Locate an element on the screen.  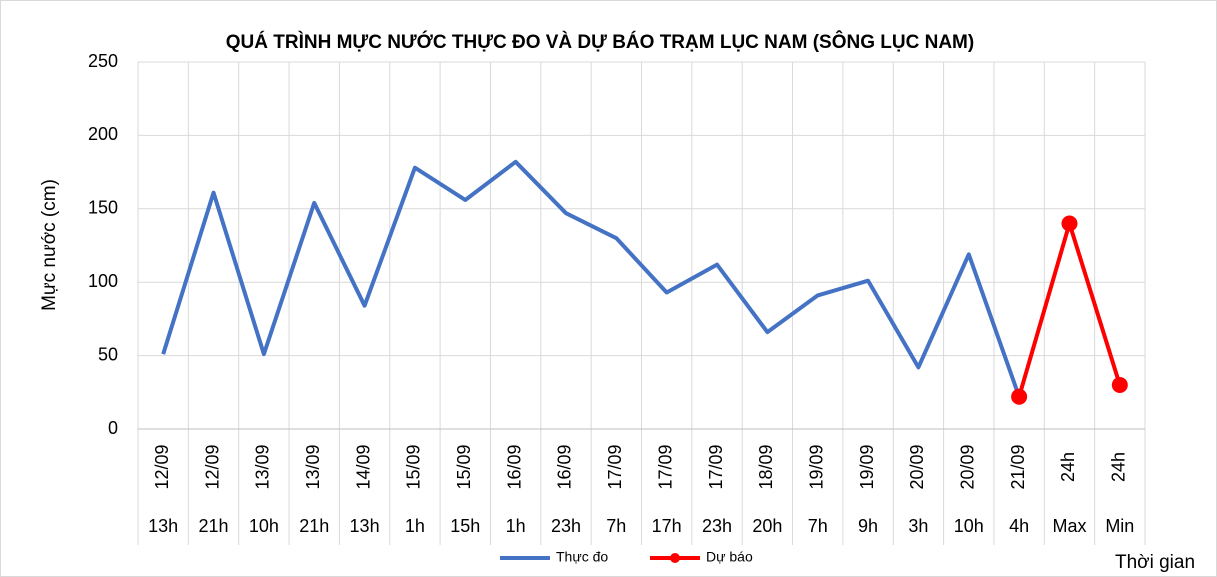
x-tick-group-label: 21/09 is located at coordinates (1018, 466).